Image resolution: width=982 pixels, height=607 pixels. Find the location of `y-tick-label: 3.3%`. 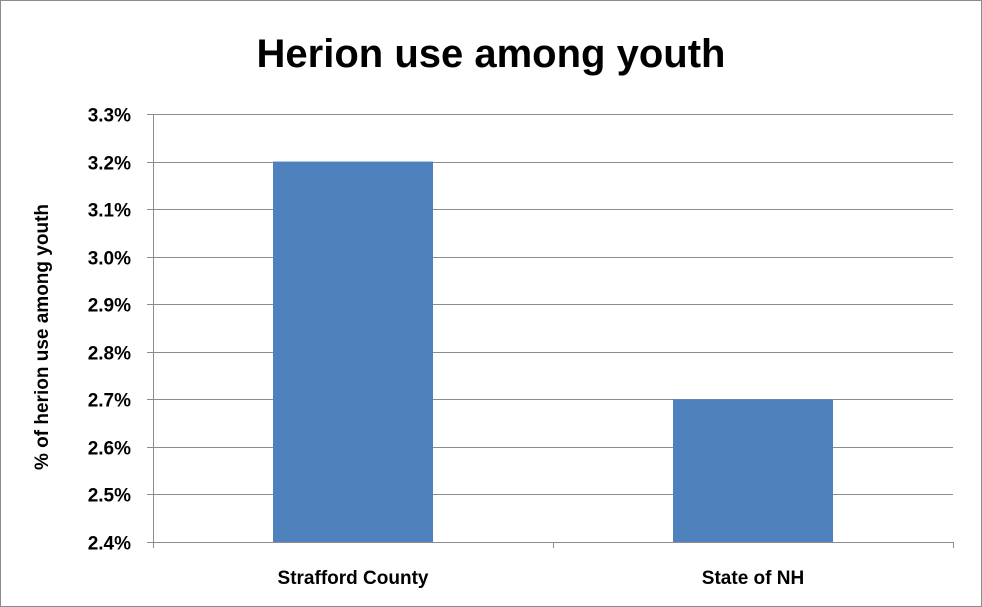

y-tick-label: 3.3% is located at coordinates (109, 116).